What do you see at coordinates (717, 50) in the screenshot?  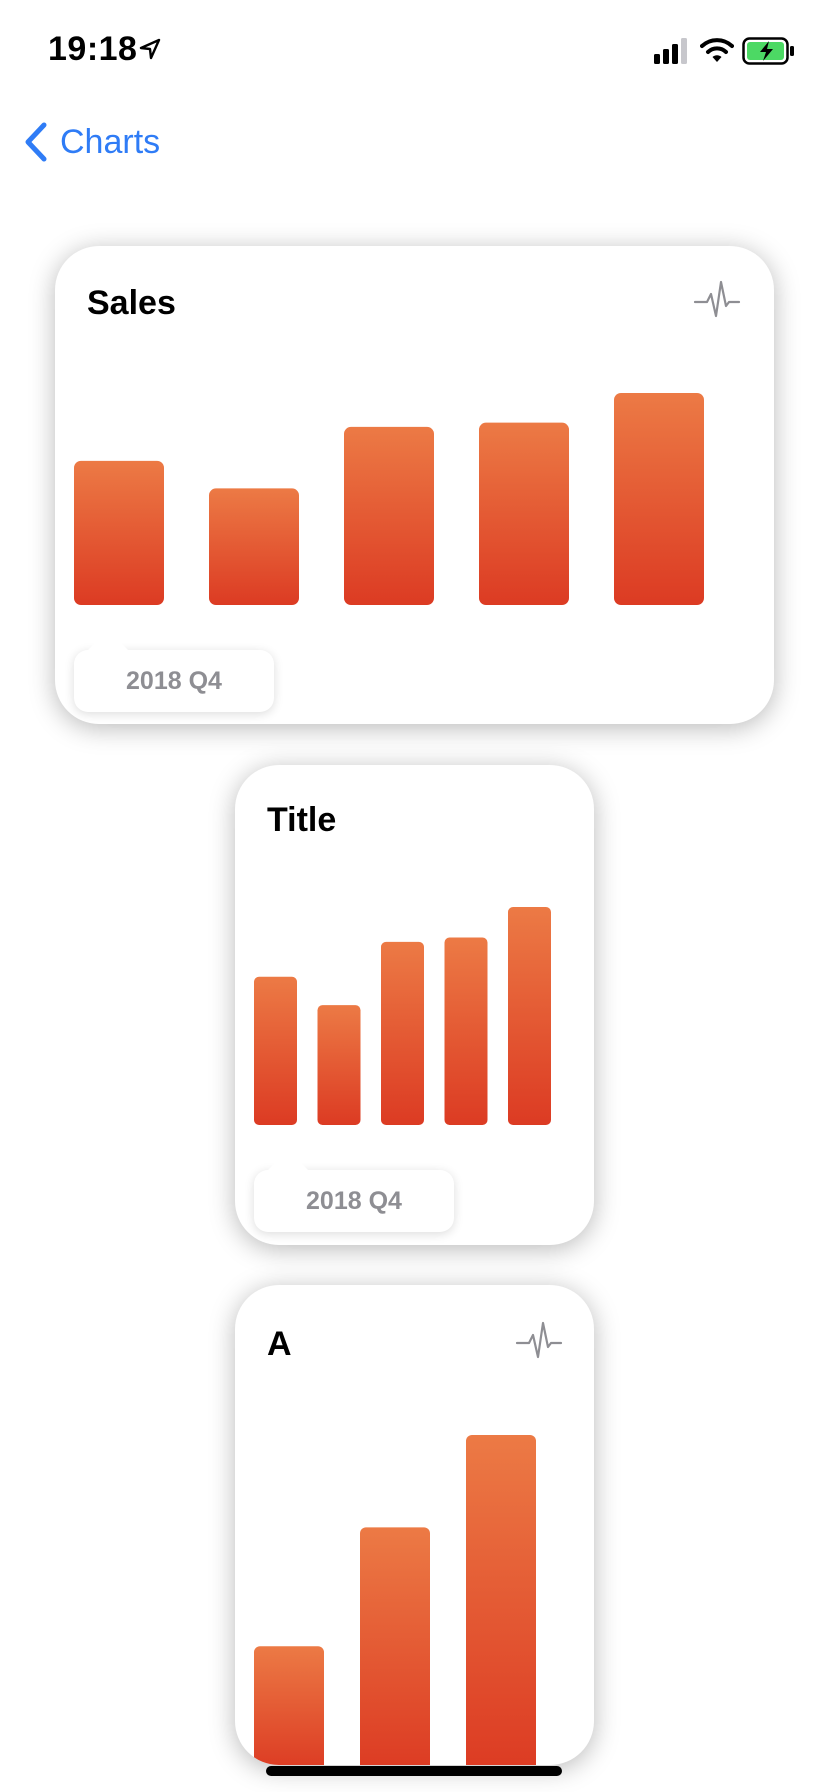 I see `wifi-icon` at bounding box center [717, 50].